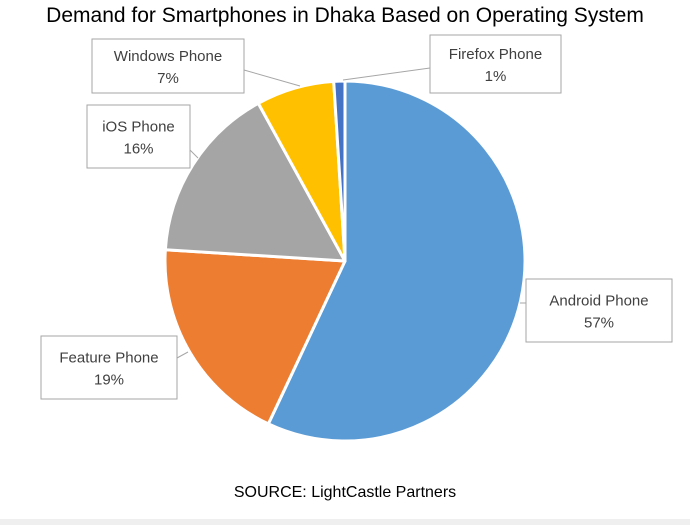  Describe the element at coordinates (255, 182) in the screenshot. I see `pie-slice-ios-phone` at that location.